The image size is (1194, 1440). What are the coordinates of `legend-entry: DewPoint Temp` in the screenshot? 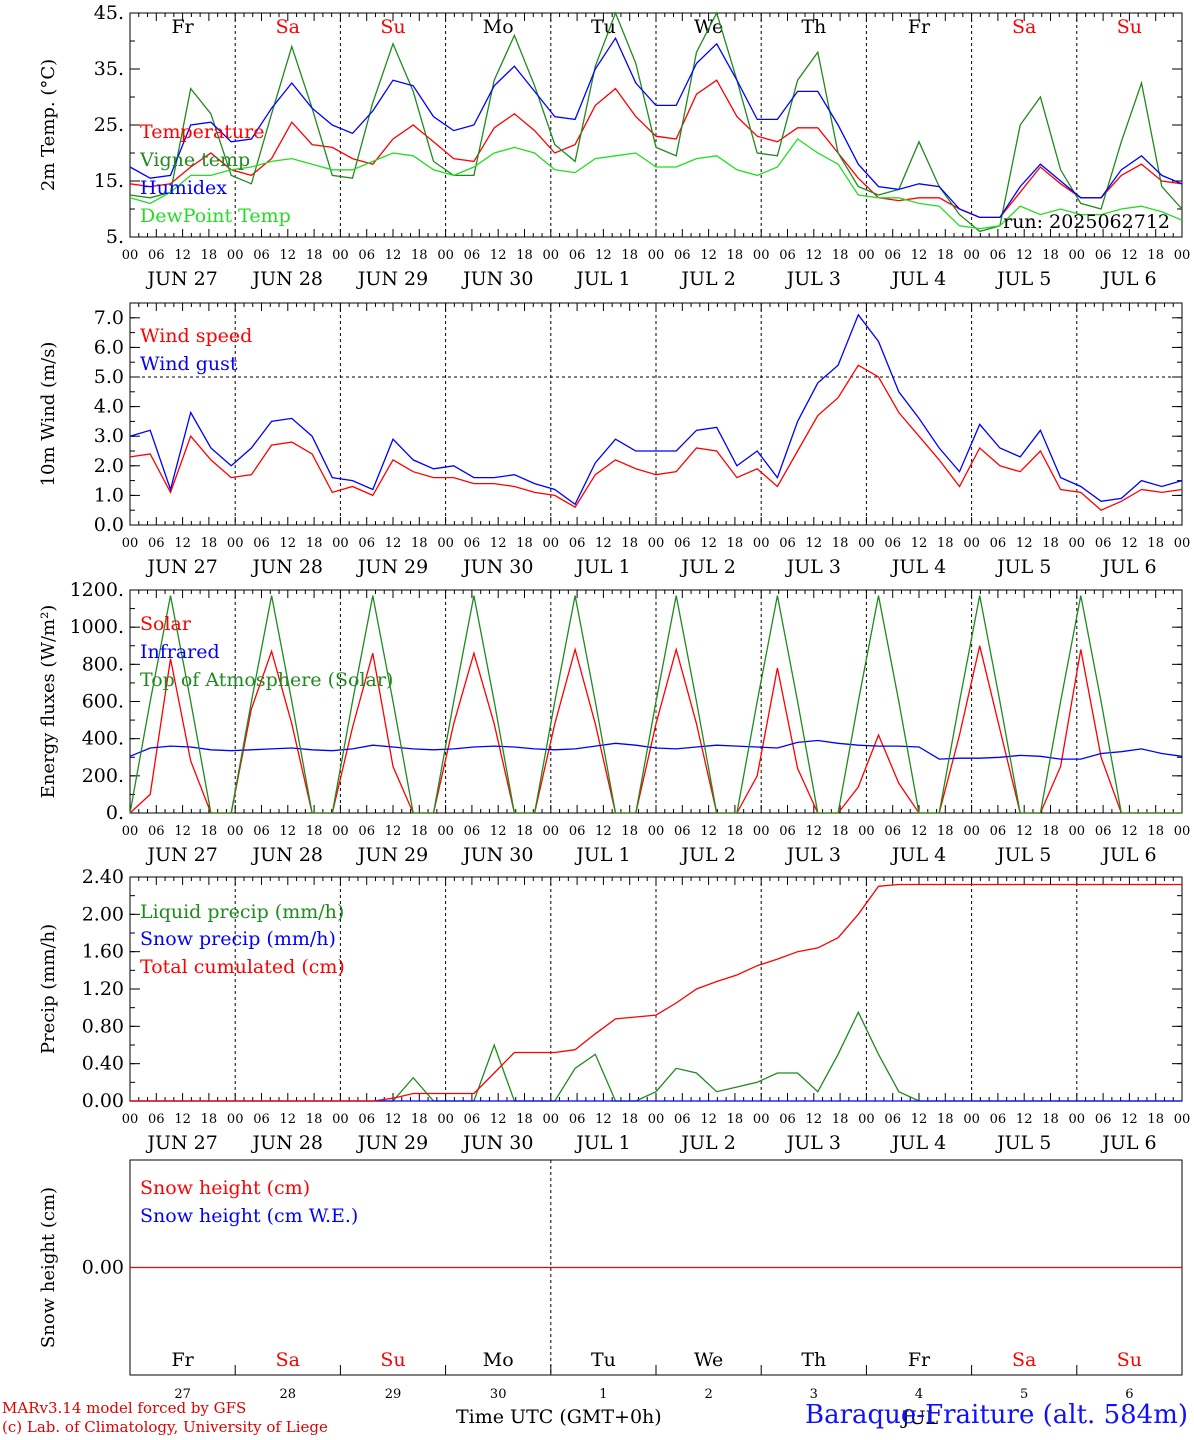 It's located at (215, 216).